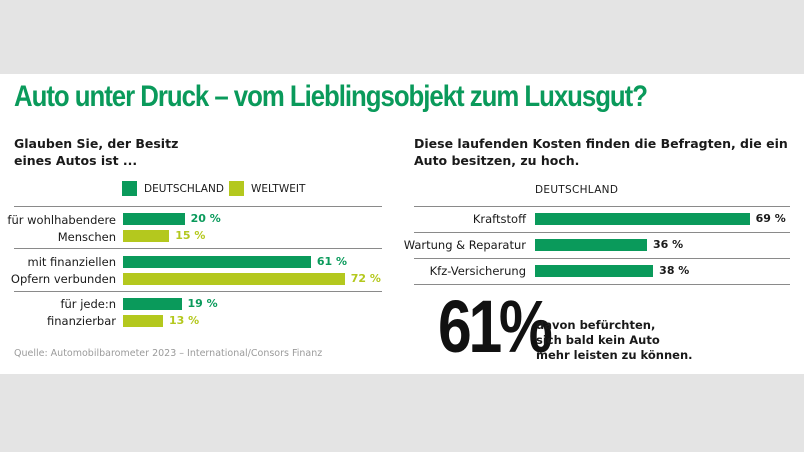 The image size is (804, 452). I want to click on value-label-weltweit-0: 15 %, so click(190, 235).